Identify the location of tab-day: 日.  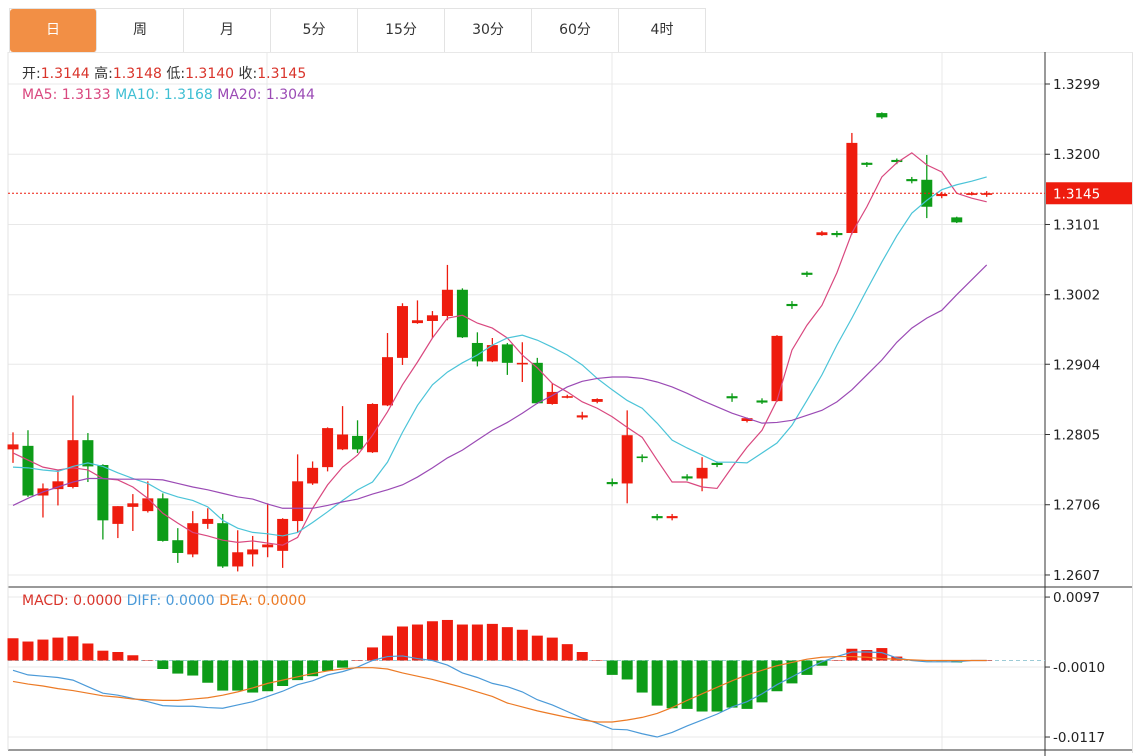
(53, 30).